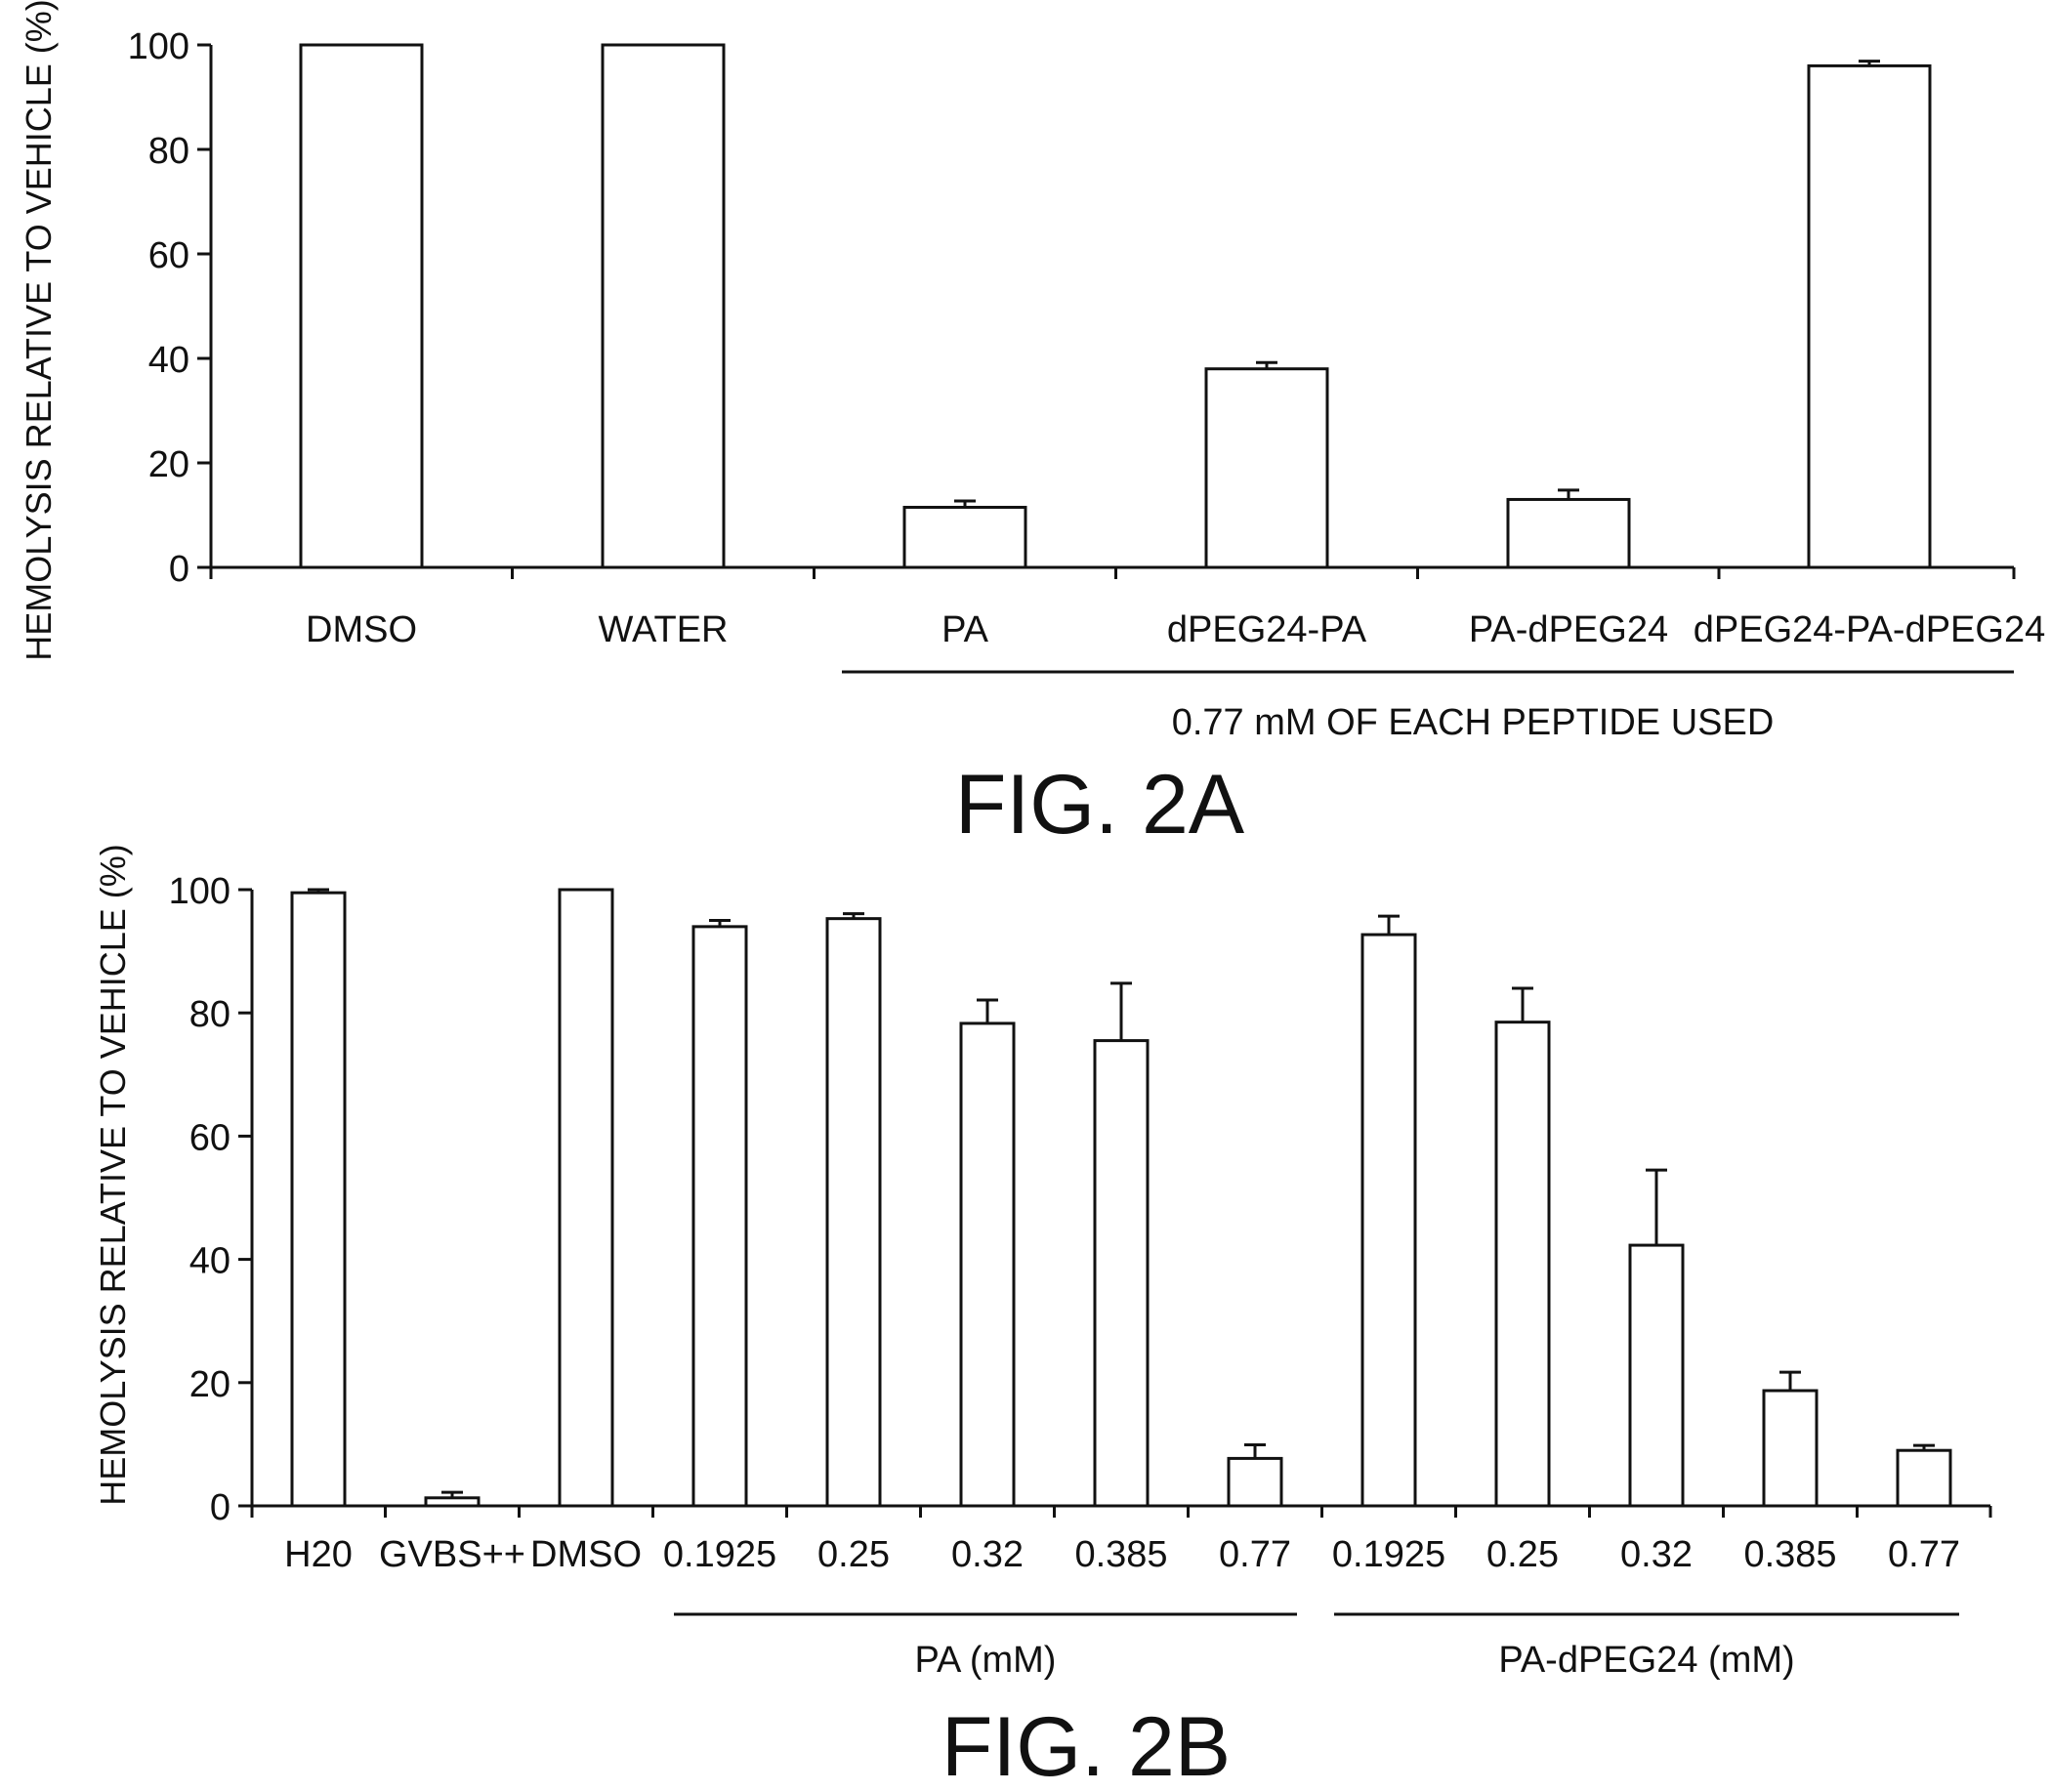  Describe the element at coordinates (1086, 1746) in the screenshot. I see `figure-caption-b: FIG. 2B` at that location.